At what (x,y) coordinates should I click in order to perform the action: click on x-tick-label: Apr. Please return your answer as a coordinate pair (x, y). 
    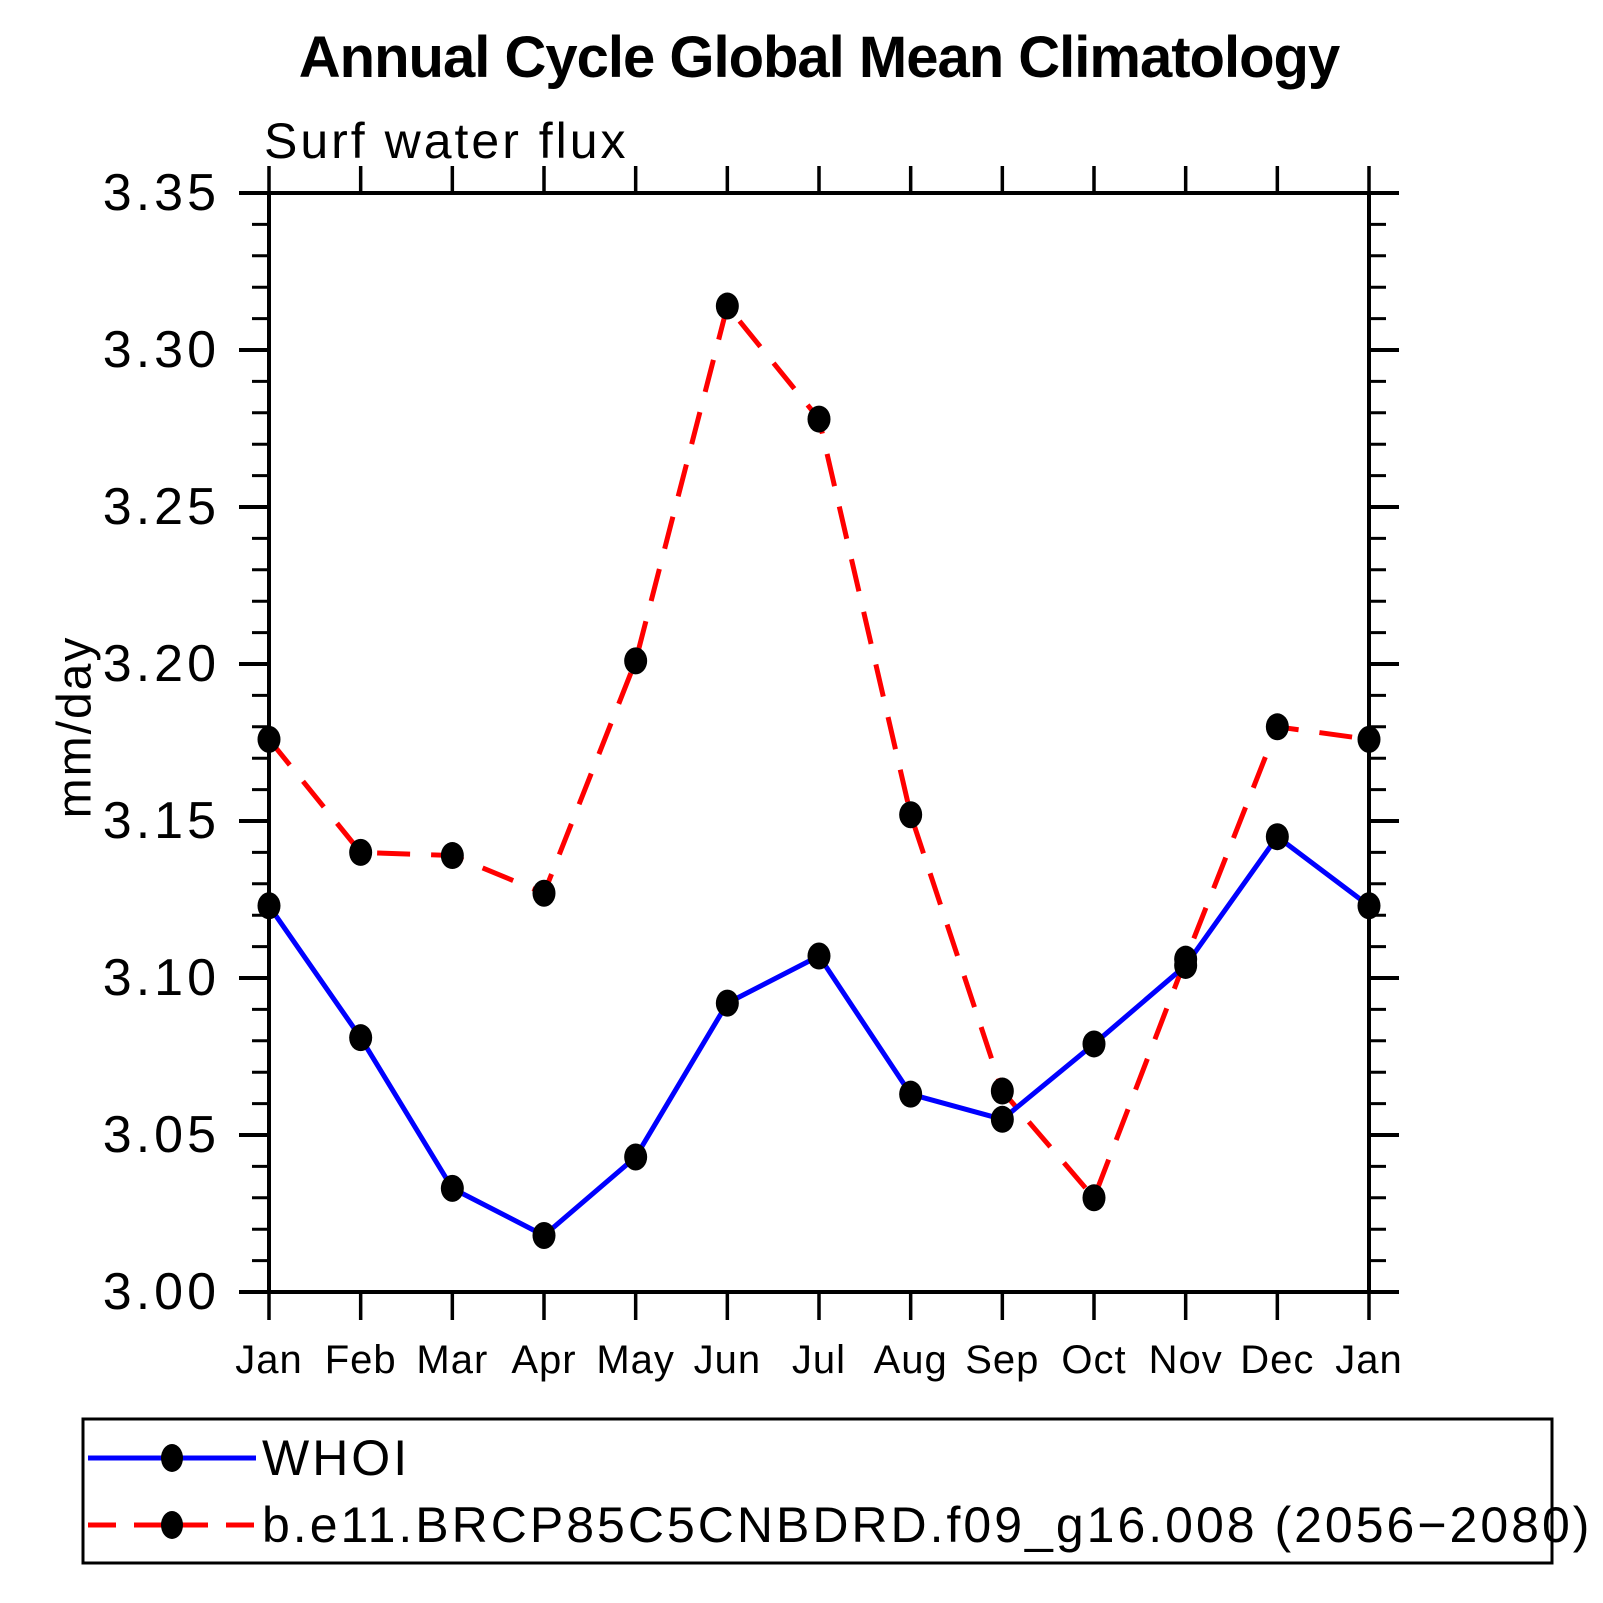
    Looking at the image, I should click on (544, 1360).